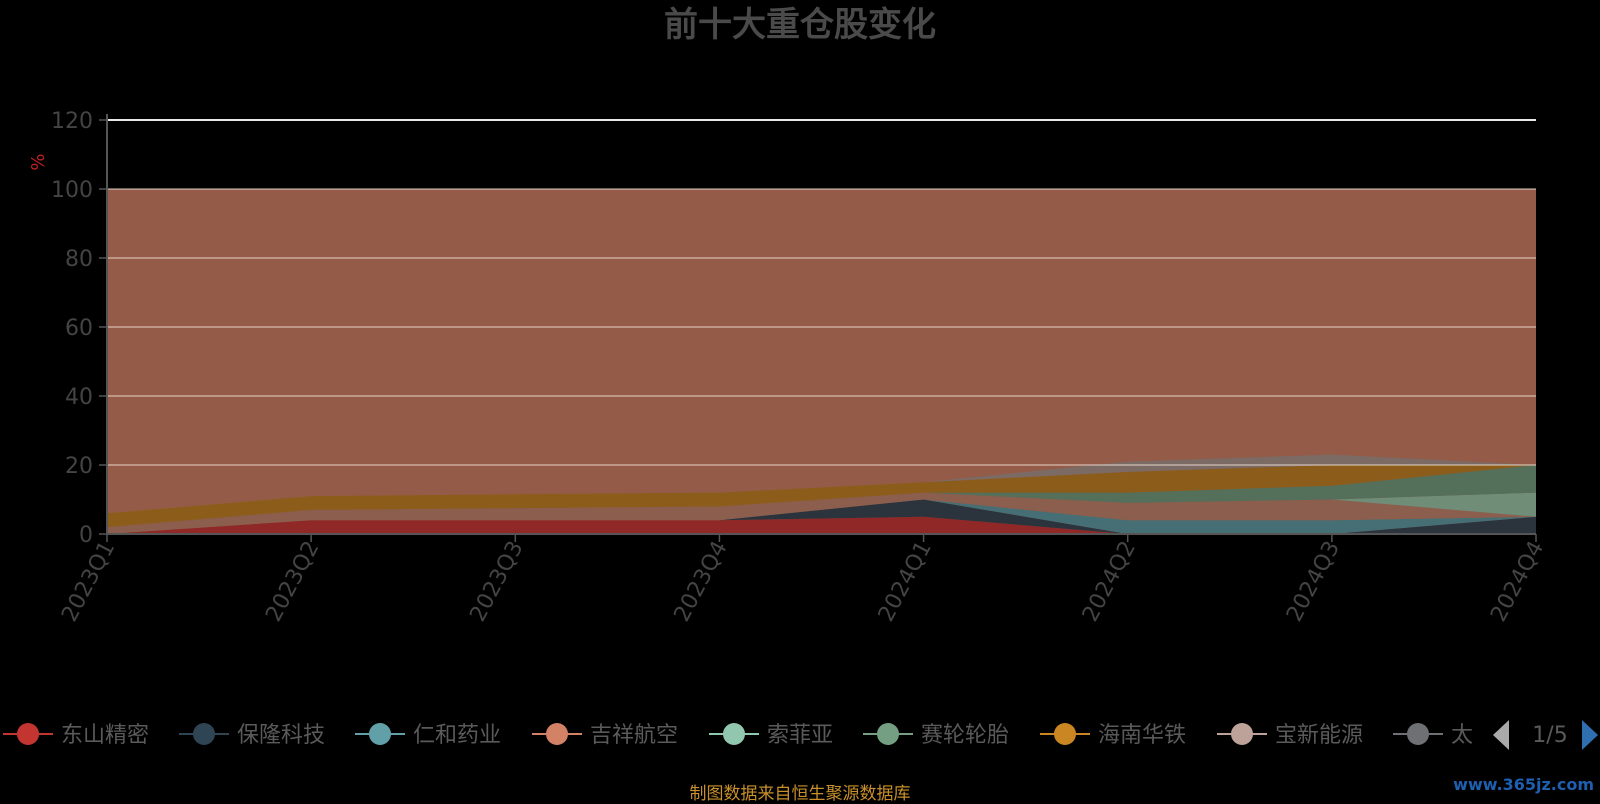 The height and width of the screenshot is (804, 1600). What do you see at coordinates (1319, 735) in the screenshot?
I see `legend-label: 宝新能源` at bounding box center [1319, 735].